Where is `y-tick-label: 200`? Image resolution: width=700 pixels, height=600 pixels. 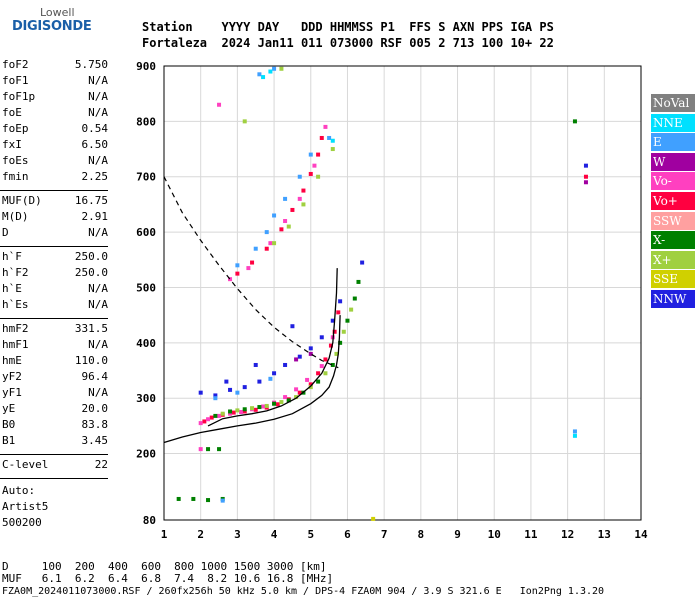
y-tick-label: 200 is located at coordinates (146, 454).